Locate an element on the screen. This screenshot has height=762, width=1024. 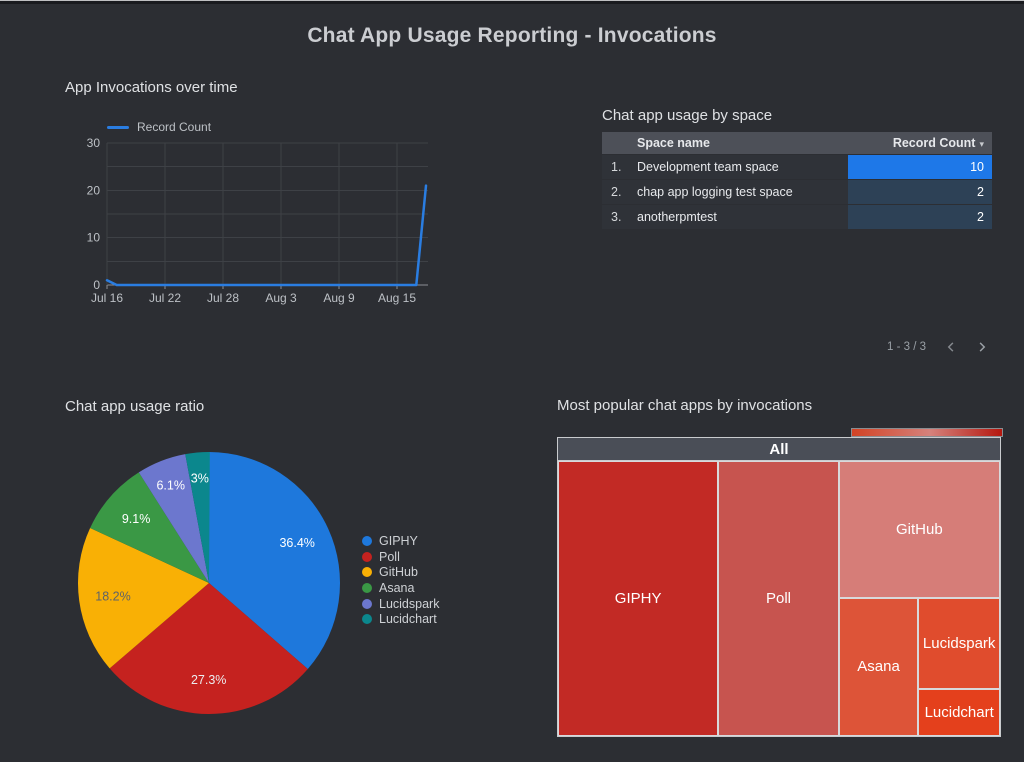
pie-chart-title: Chat app usage ratio is located at coordinates (135, 406).